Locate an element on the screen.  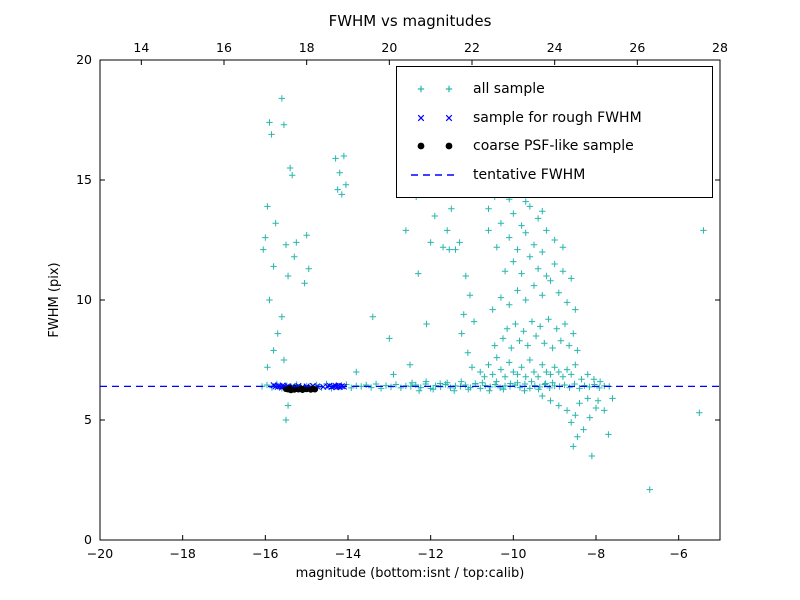
svg-text: 24 is located at coordinates (555, 47).